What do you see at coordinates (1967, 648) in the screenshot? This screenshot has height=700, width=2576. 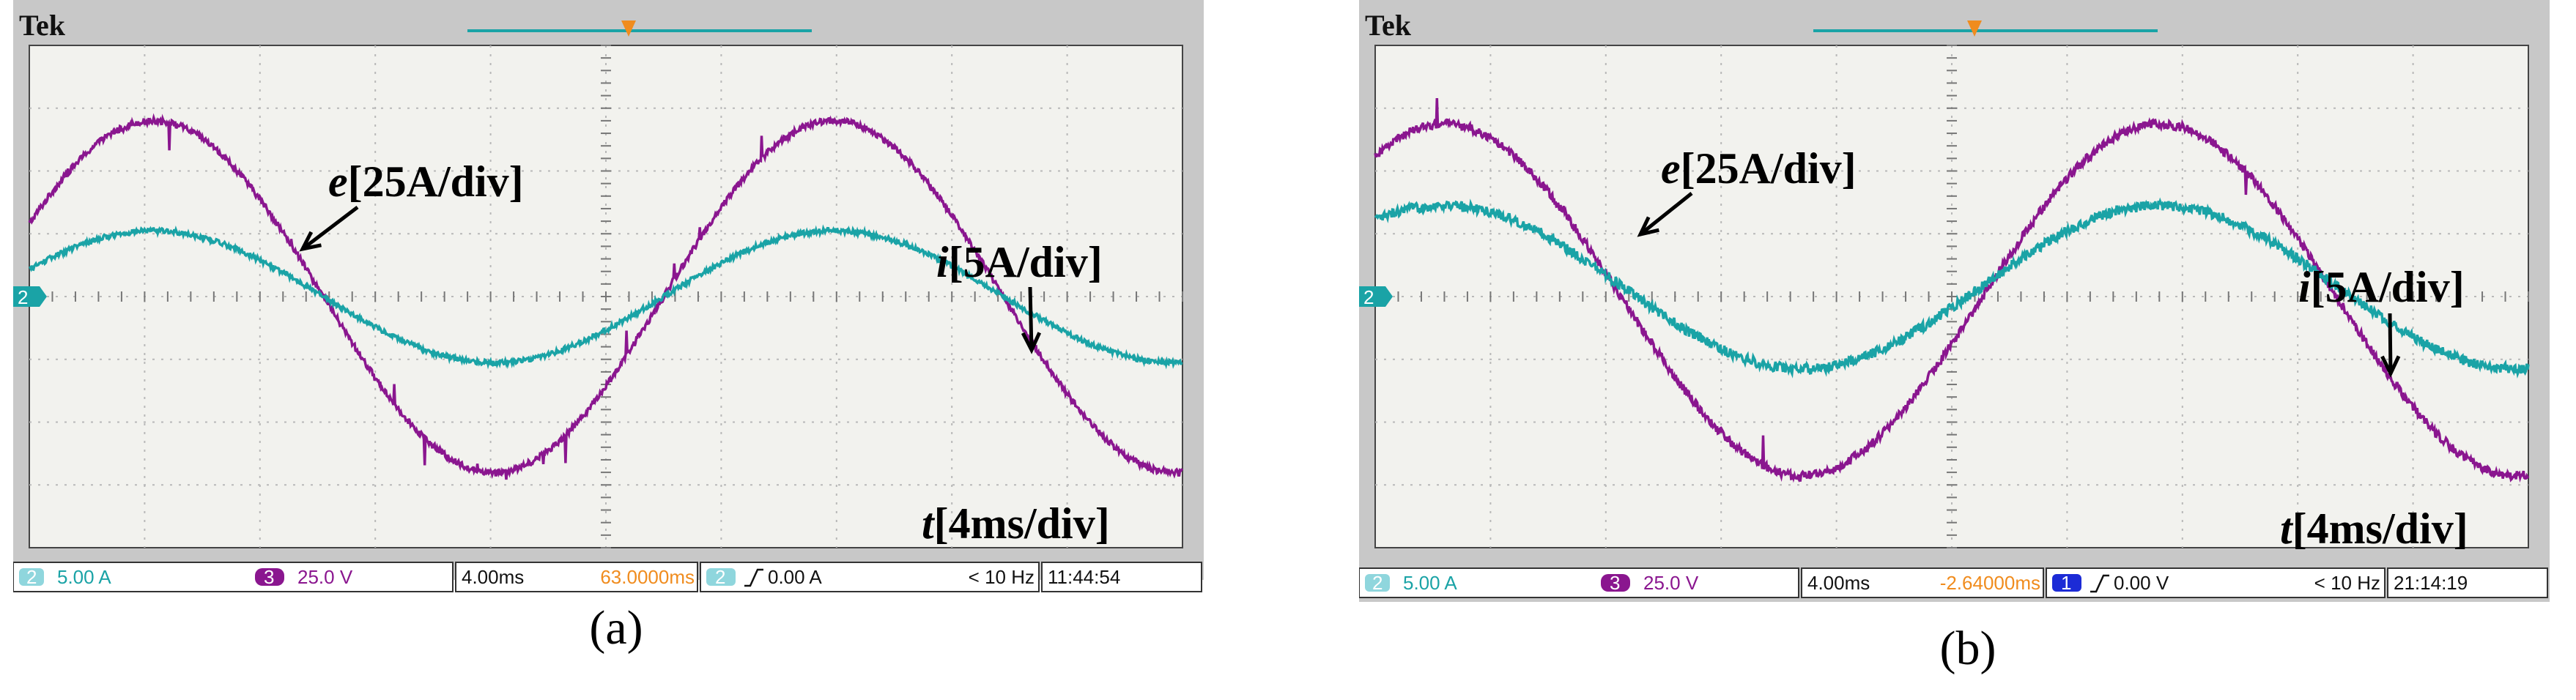 I see `caption-b: (b)` at bounding box center [1967, 648].